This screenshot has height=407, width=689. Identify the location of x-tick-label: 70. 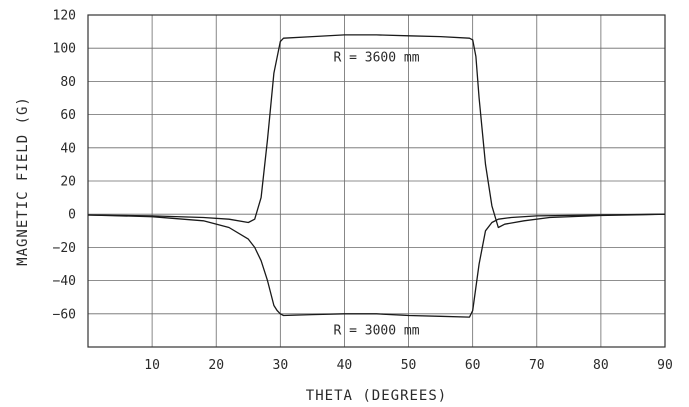
(537, 365).